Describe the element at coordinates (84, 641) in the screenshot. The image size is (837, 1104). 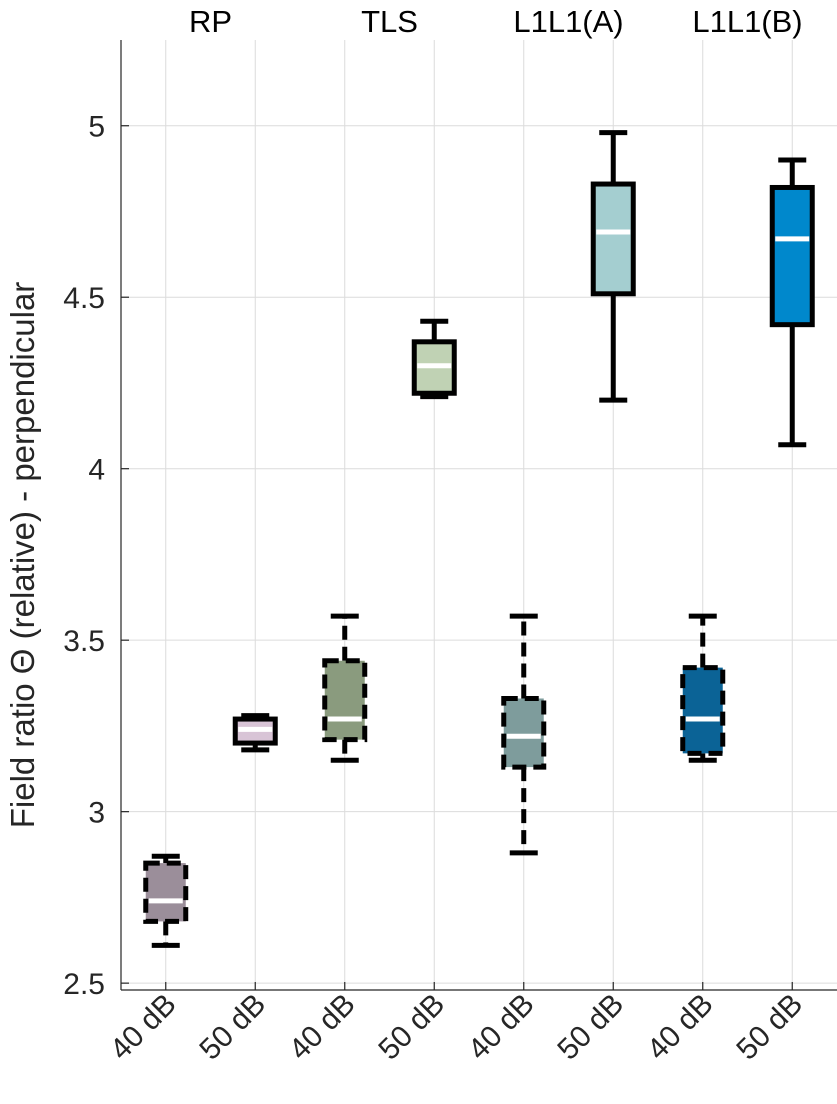
I see `y-tick-label: 3.5` at that location.